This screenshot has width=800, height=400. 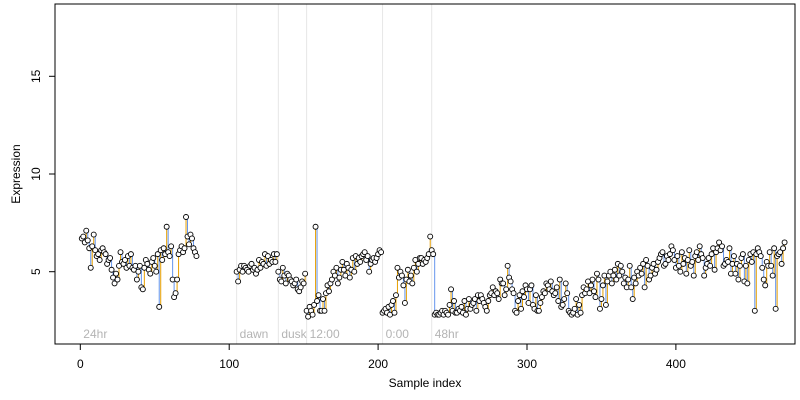 What do you see at coordinates (398, 334) in the screenshot?
I see `region-label: 0:00` at bounding box center [398, 334].